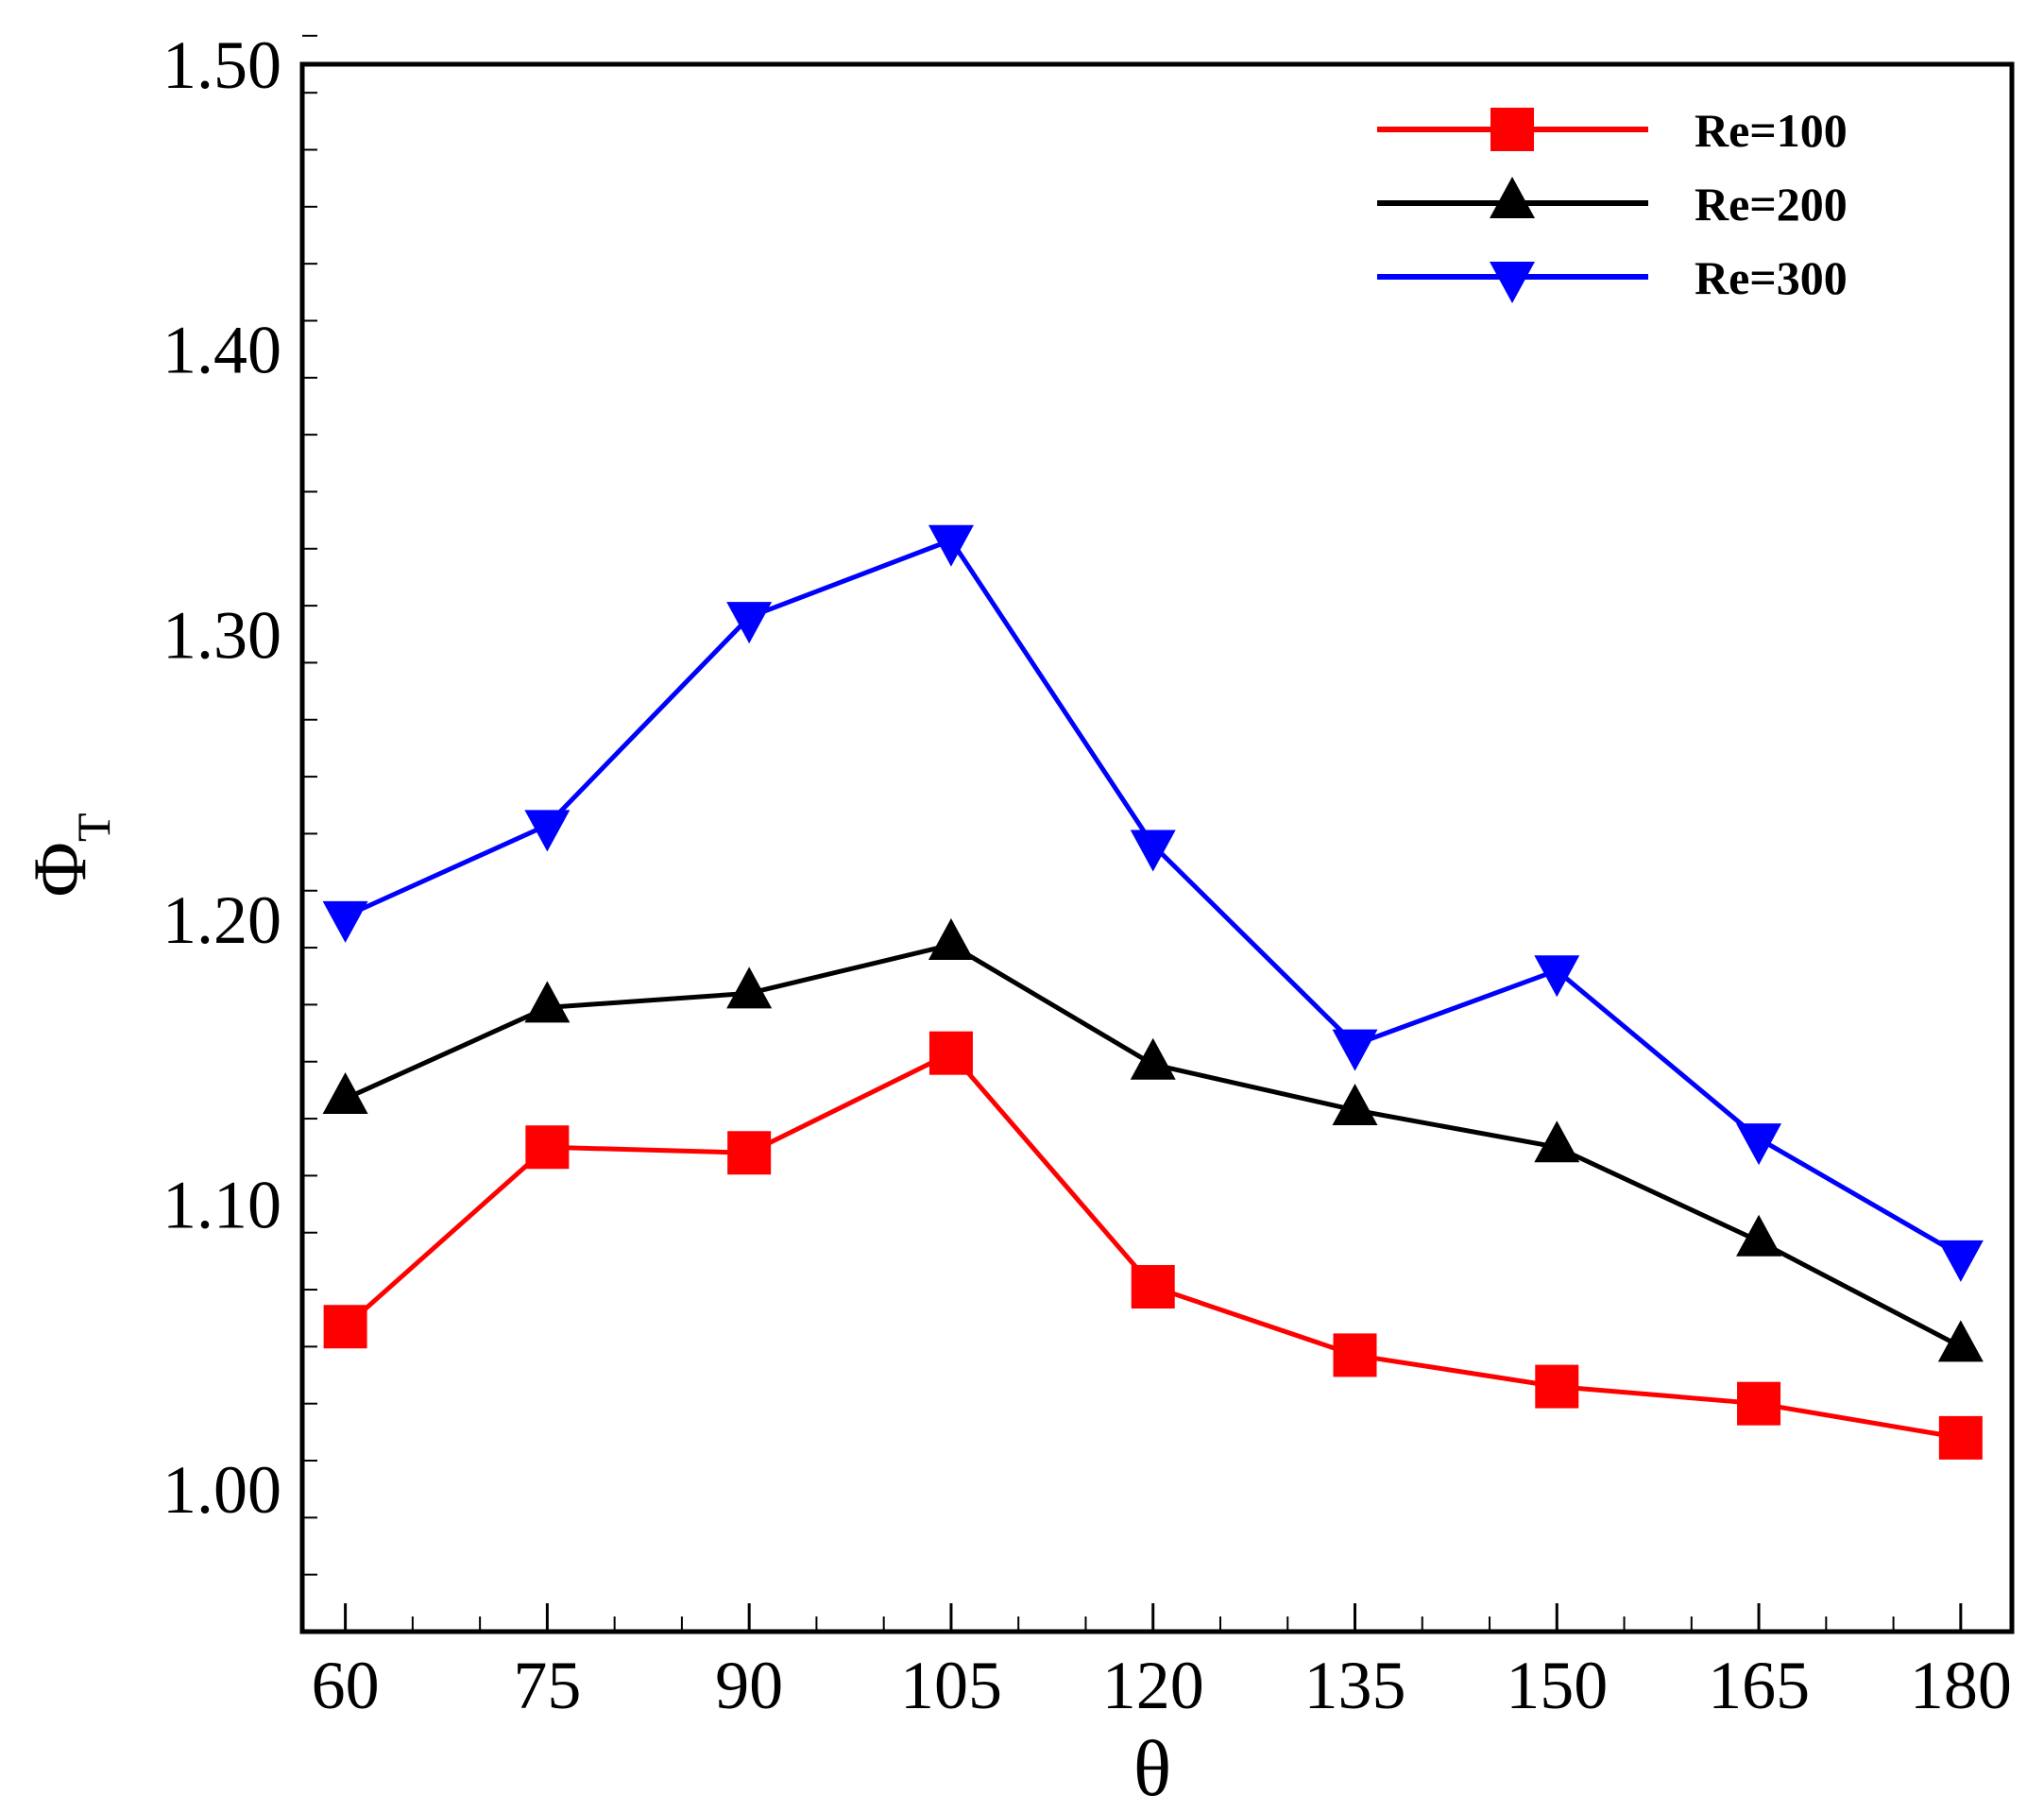 The height and width of the screenshot is (1813, 2044). Describe the element at coordinates (222, 635) in the screenshot. I see `y-tick-label: 1.30` at that location.